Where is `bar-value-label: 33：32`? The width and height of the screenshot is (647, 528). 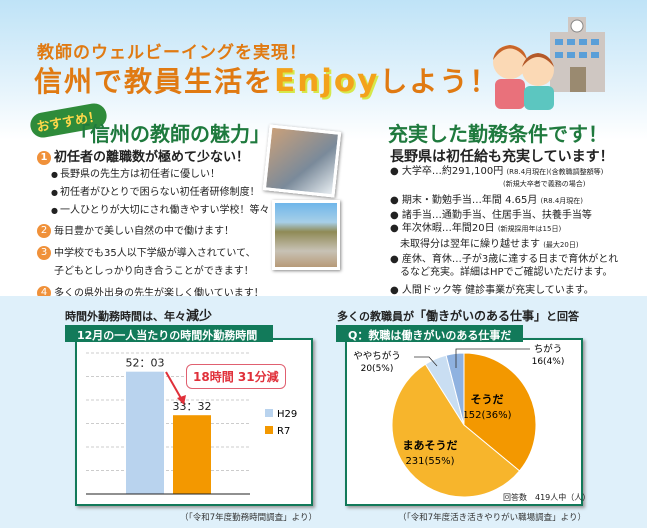
bar-value-label: 33：32 is located at coordinates (192, 406).